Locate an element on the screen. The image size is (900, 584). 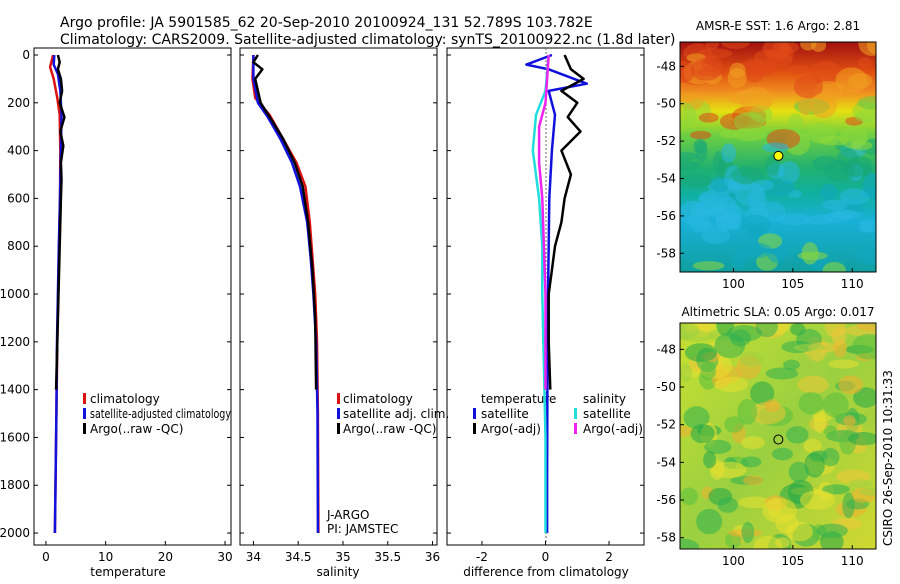
legend-swatch-climatology is located at coordinates (338, 398).